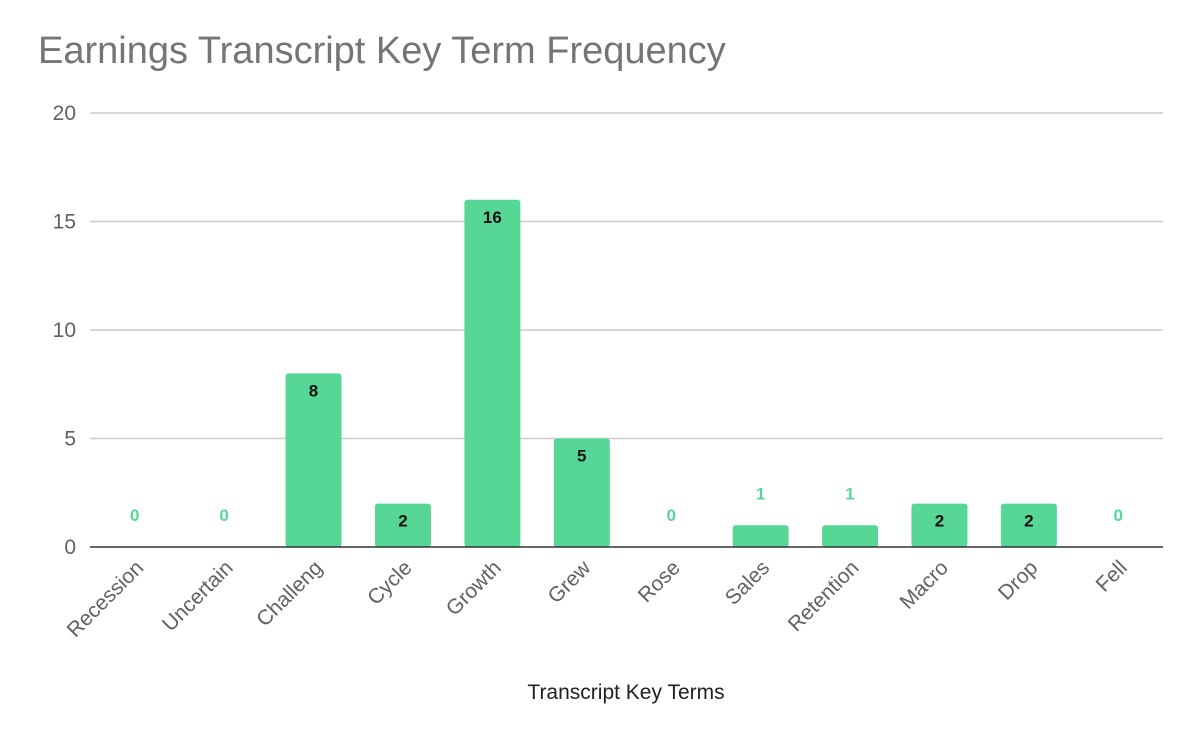 The height and width of the screenshot is (742, 1200). I want to click on x-tick-label: Rose, so click(659, 581).